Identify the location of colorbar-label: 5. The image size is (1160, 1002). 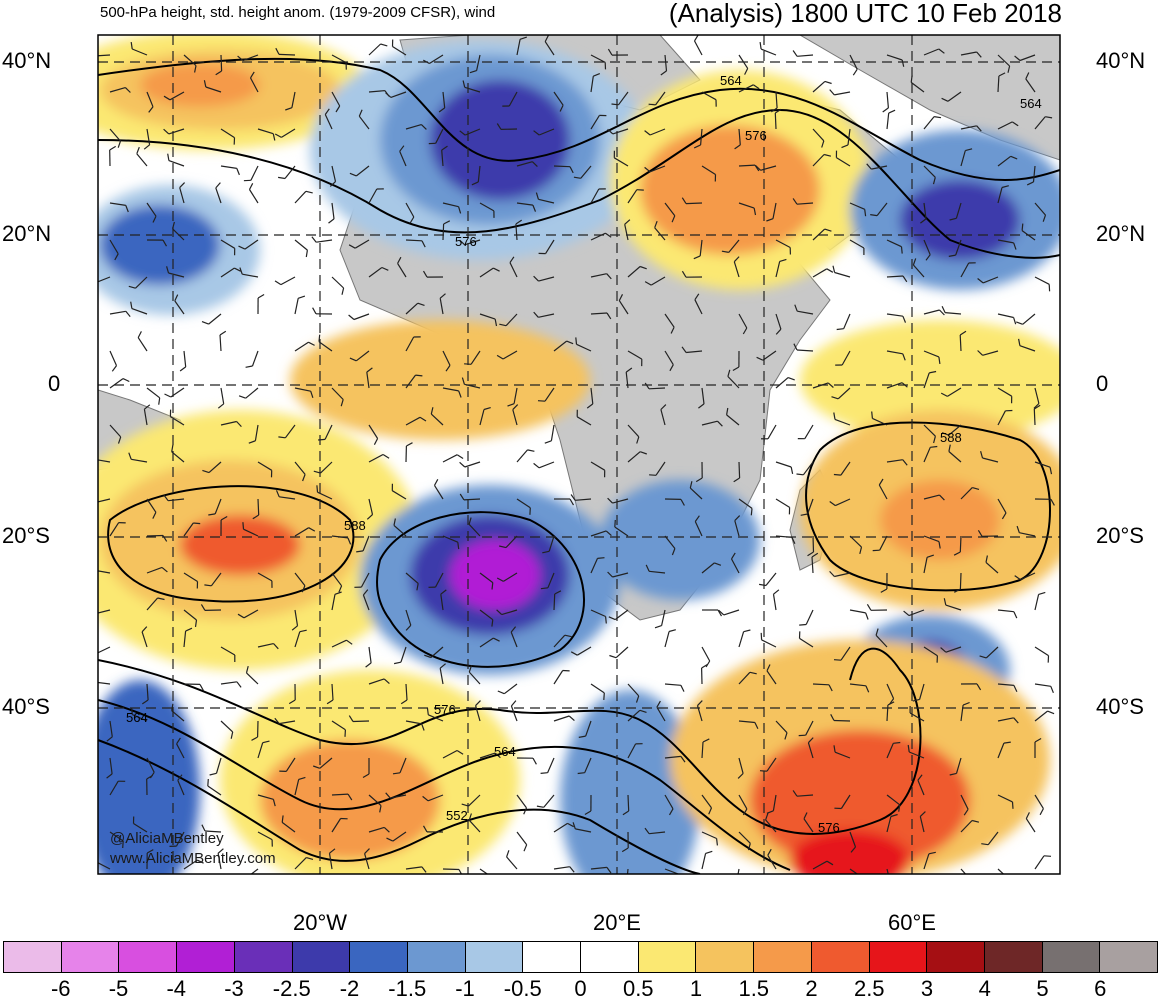
(1042, 989).